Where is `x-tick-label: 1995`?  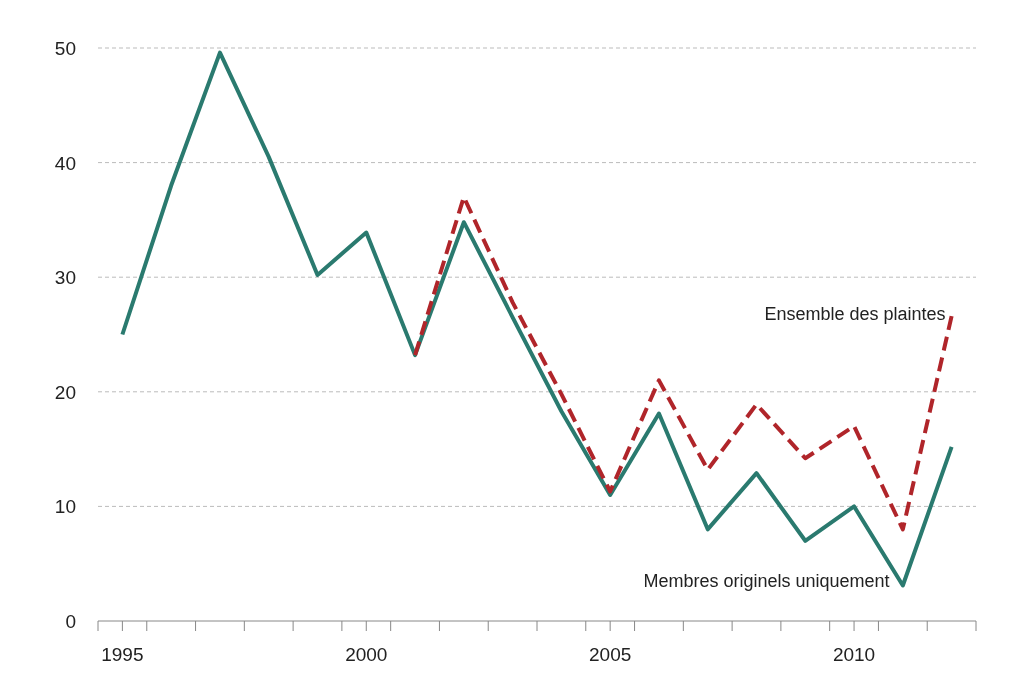
x-tick-label: 1995 is located at coordinates (122, 654).